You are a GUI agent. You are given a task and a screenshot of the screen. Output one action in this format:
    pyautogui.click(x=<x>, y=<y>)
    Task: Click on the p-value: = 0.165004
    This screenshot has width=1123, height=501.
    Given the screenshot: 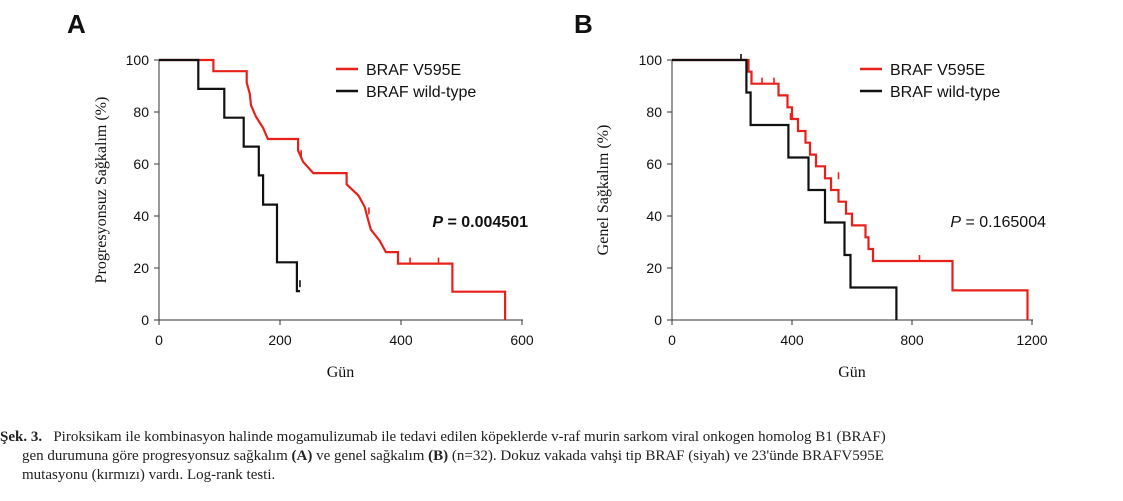 What is the action you would take?
    pyautogui.click(x=1003, y=222)
    